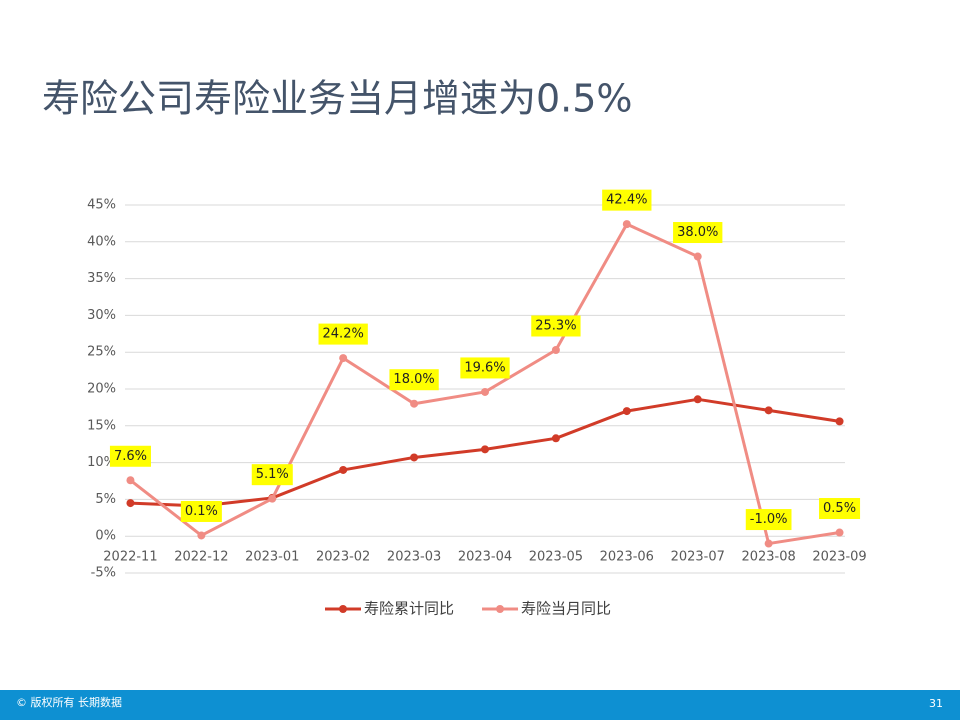 The image size is (960, 720). I want to click on data-label: 18.0%, so click(413, 379).